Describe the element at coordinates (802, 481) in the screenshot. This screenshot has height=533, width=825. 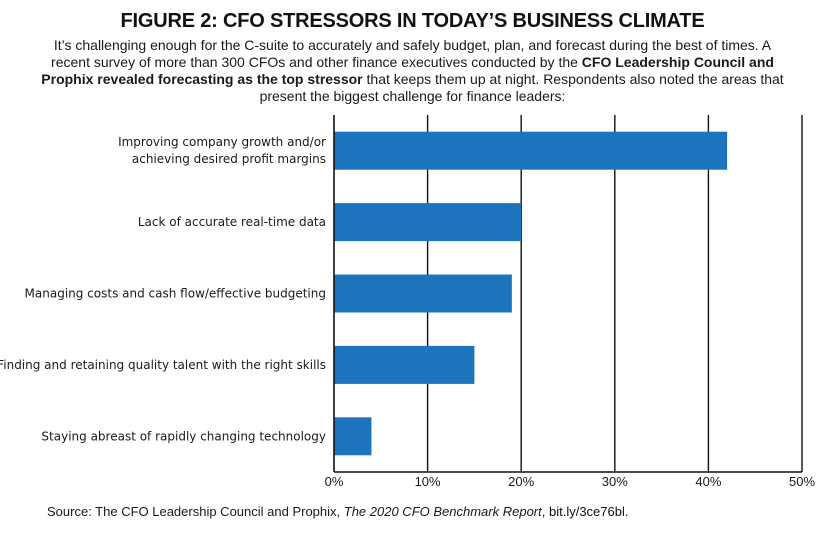
I see `x-tick-label: 50%` at that location.